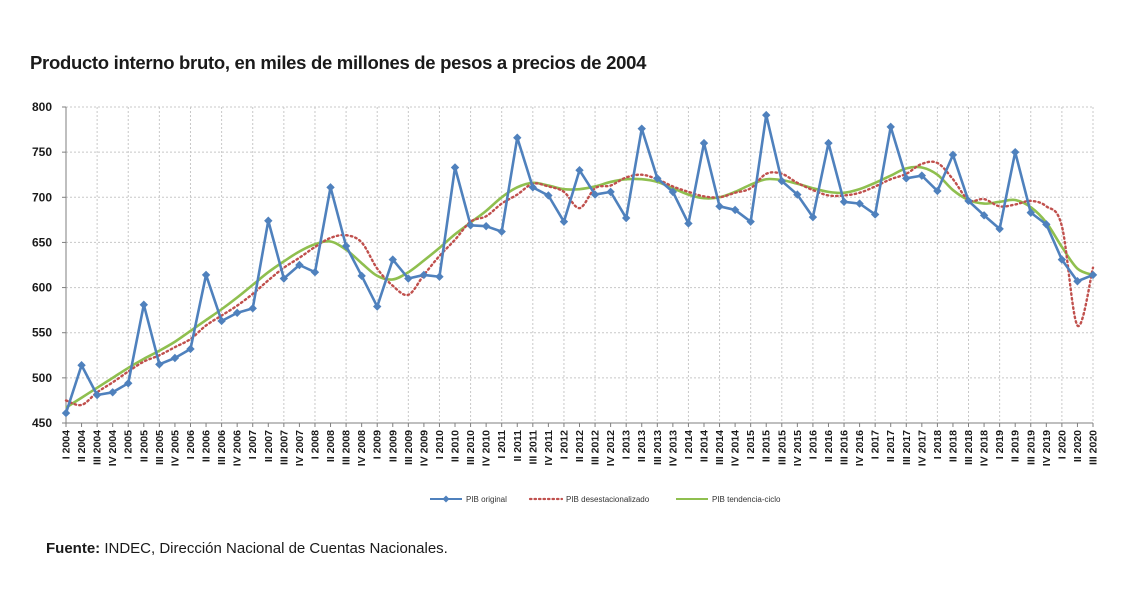 The image size is (1124, 598). Describe the element at coordinates (378, 444) in the screenshot. I see `x-tick-label: I 2009` at that location.